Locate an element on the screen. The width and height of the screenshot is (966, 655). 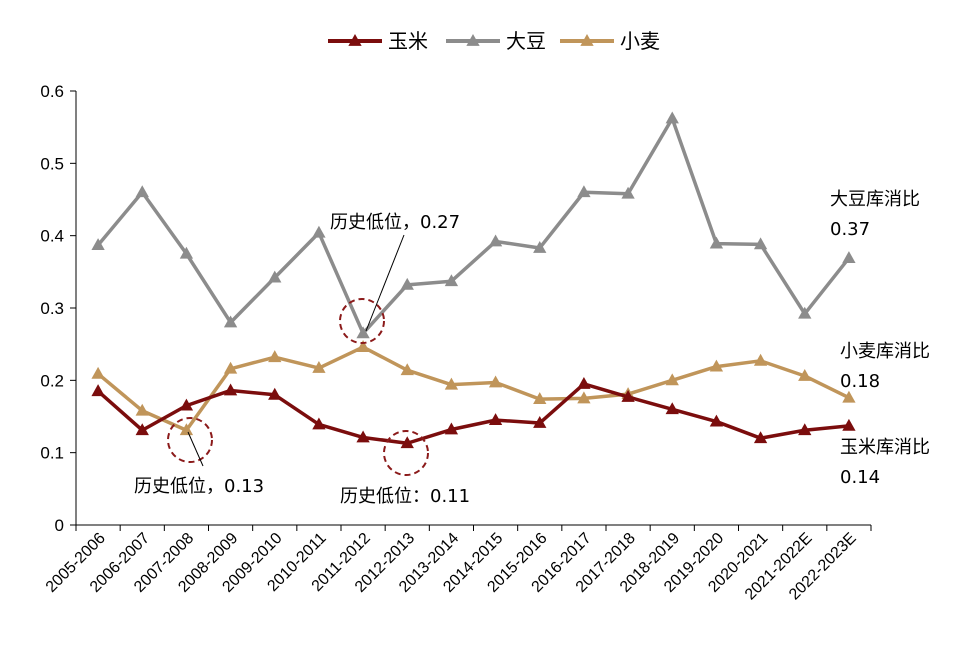
legend-label: 小麦 is located at coordinates (640, 41).